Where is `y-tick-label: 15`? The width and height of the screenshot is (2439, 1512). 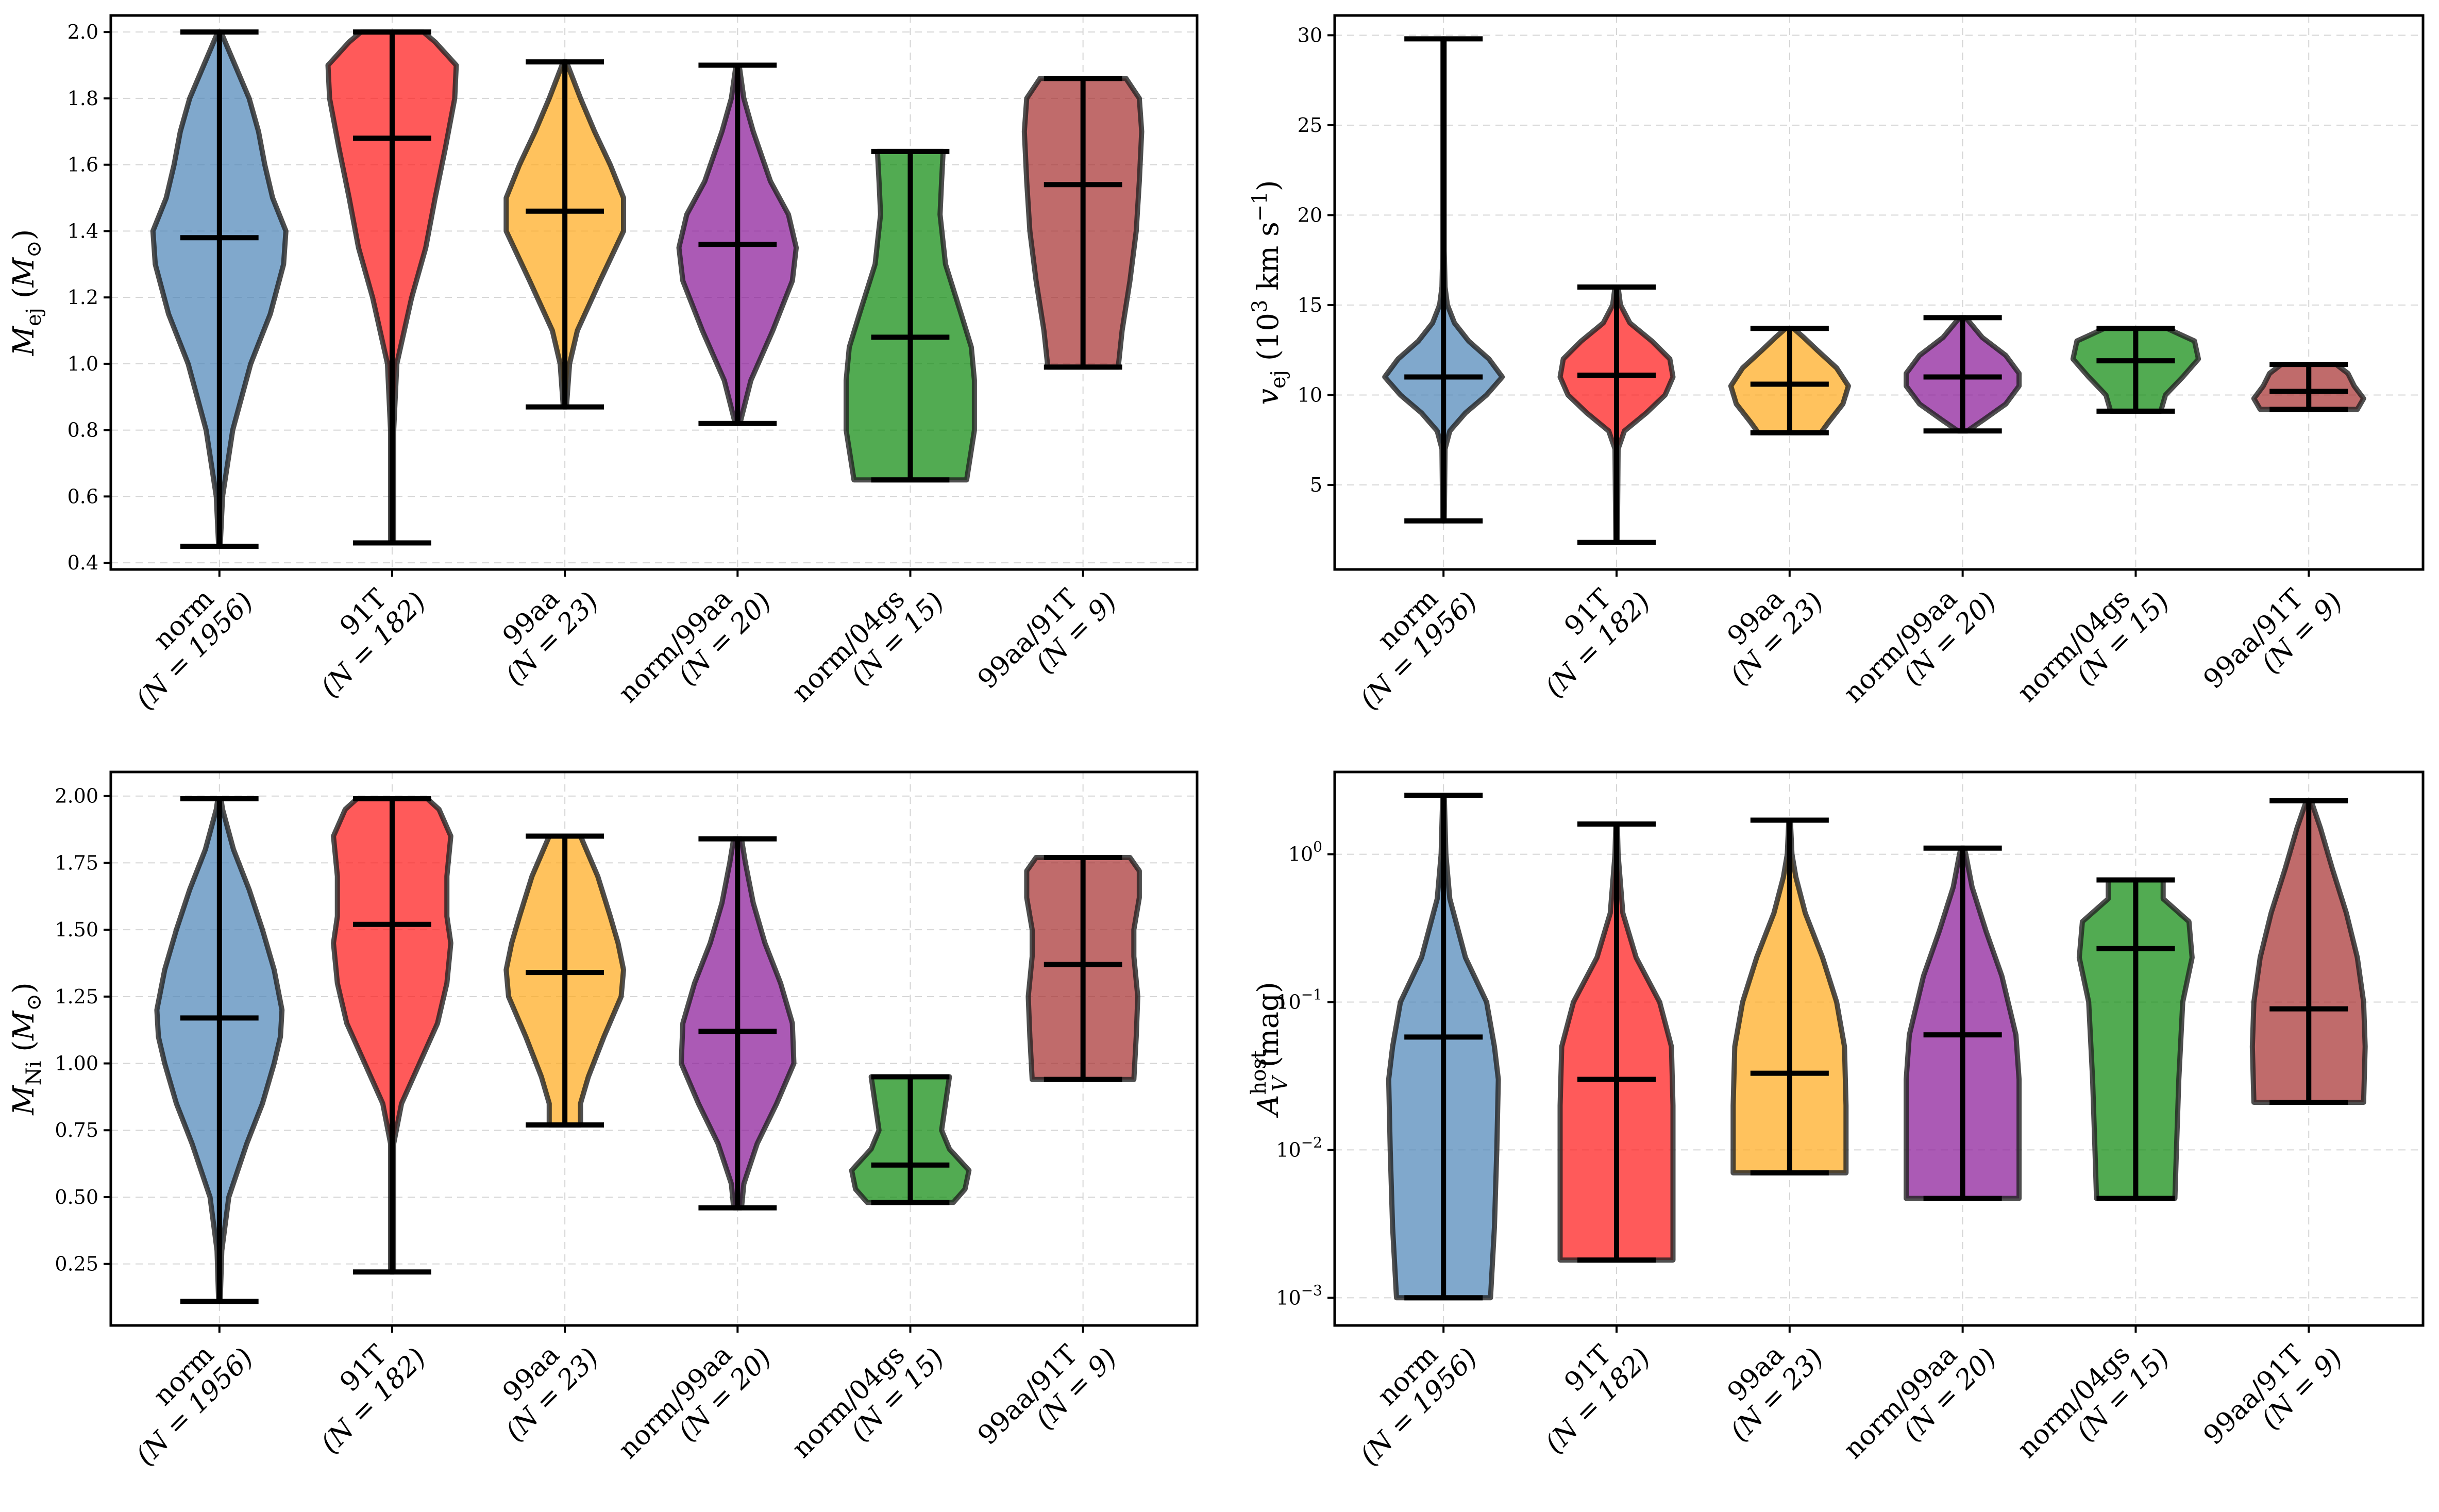
y-tick-label: 15 is located at coordinates (1310, 305).